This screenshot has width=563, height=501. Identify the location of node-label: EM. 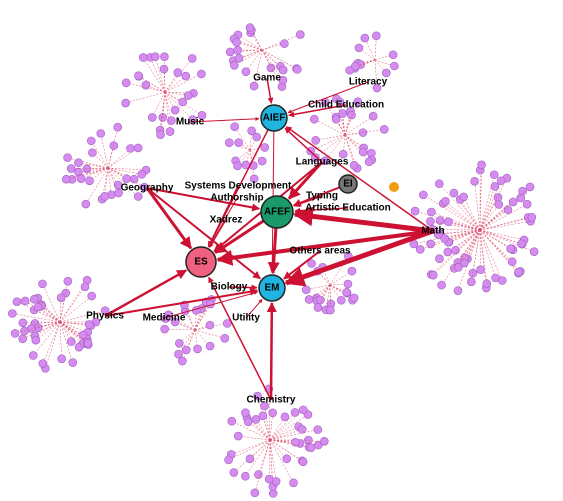
(272, 288).